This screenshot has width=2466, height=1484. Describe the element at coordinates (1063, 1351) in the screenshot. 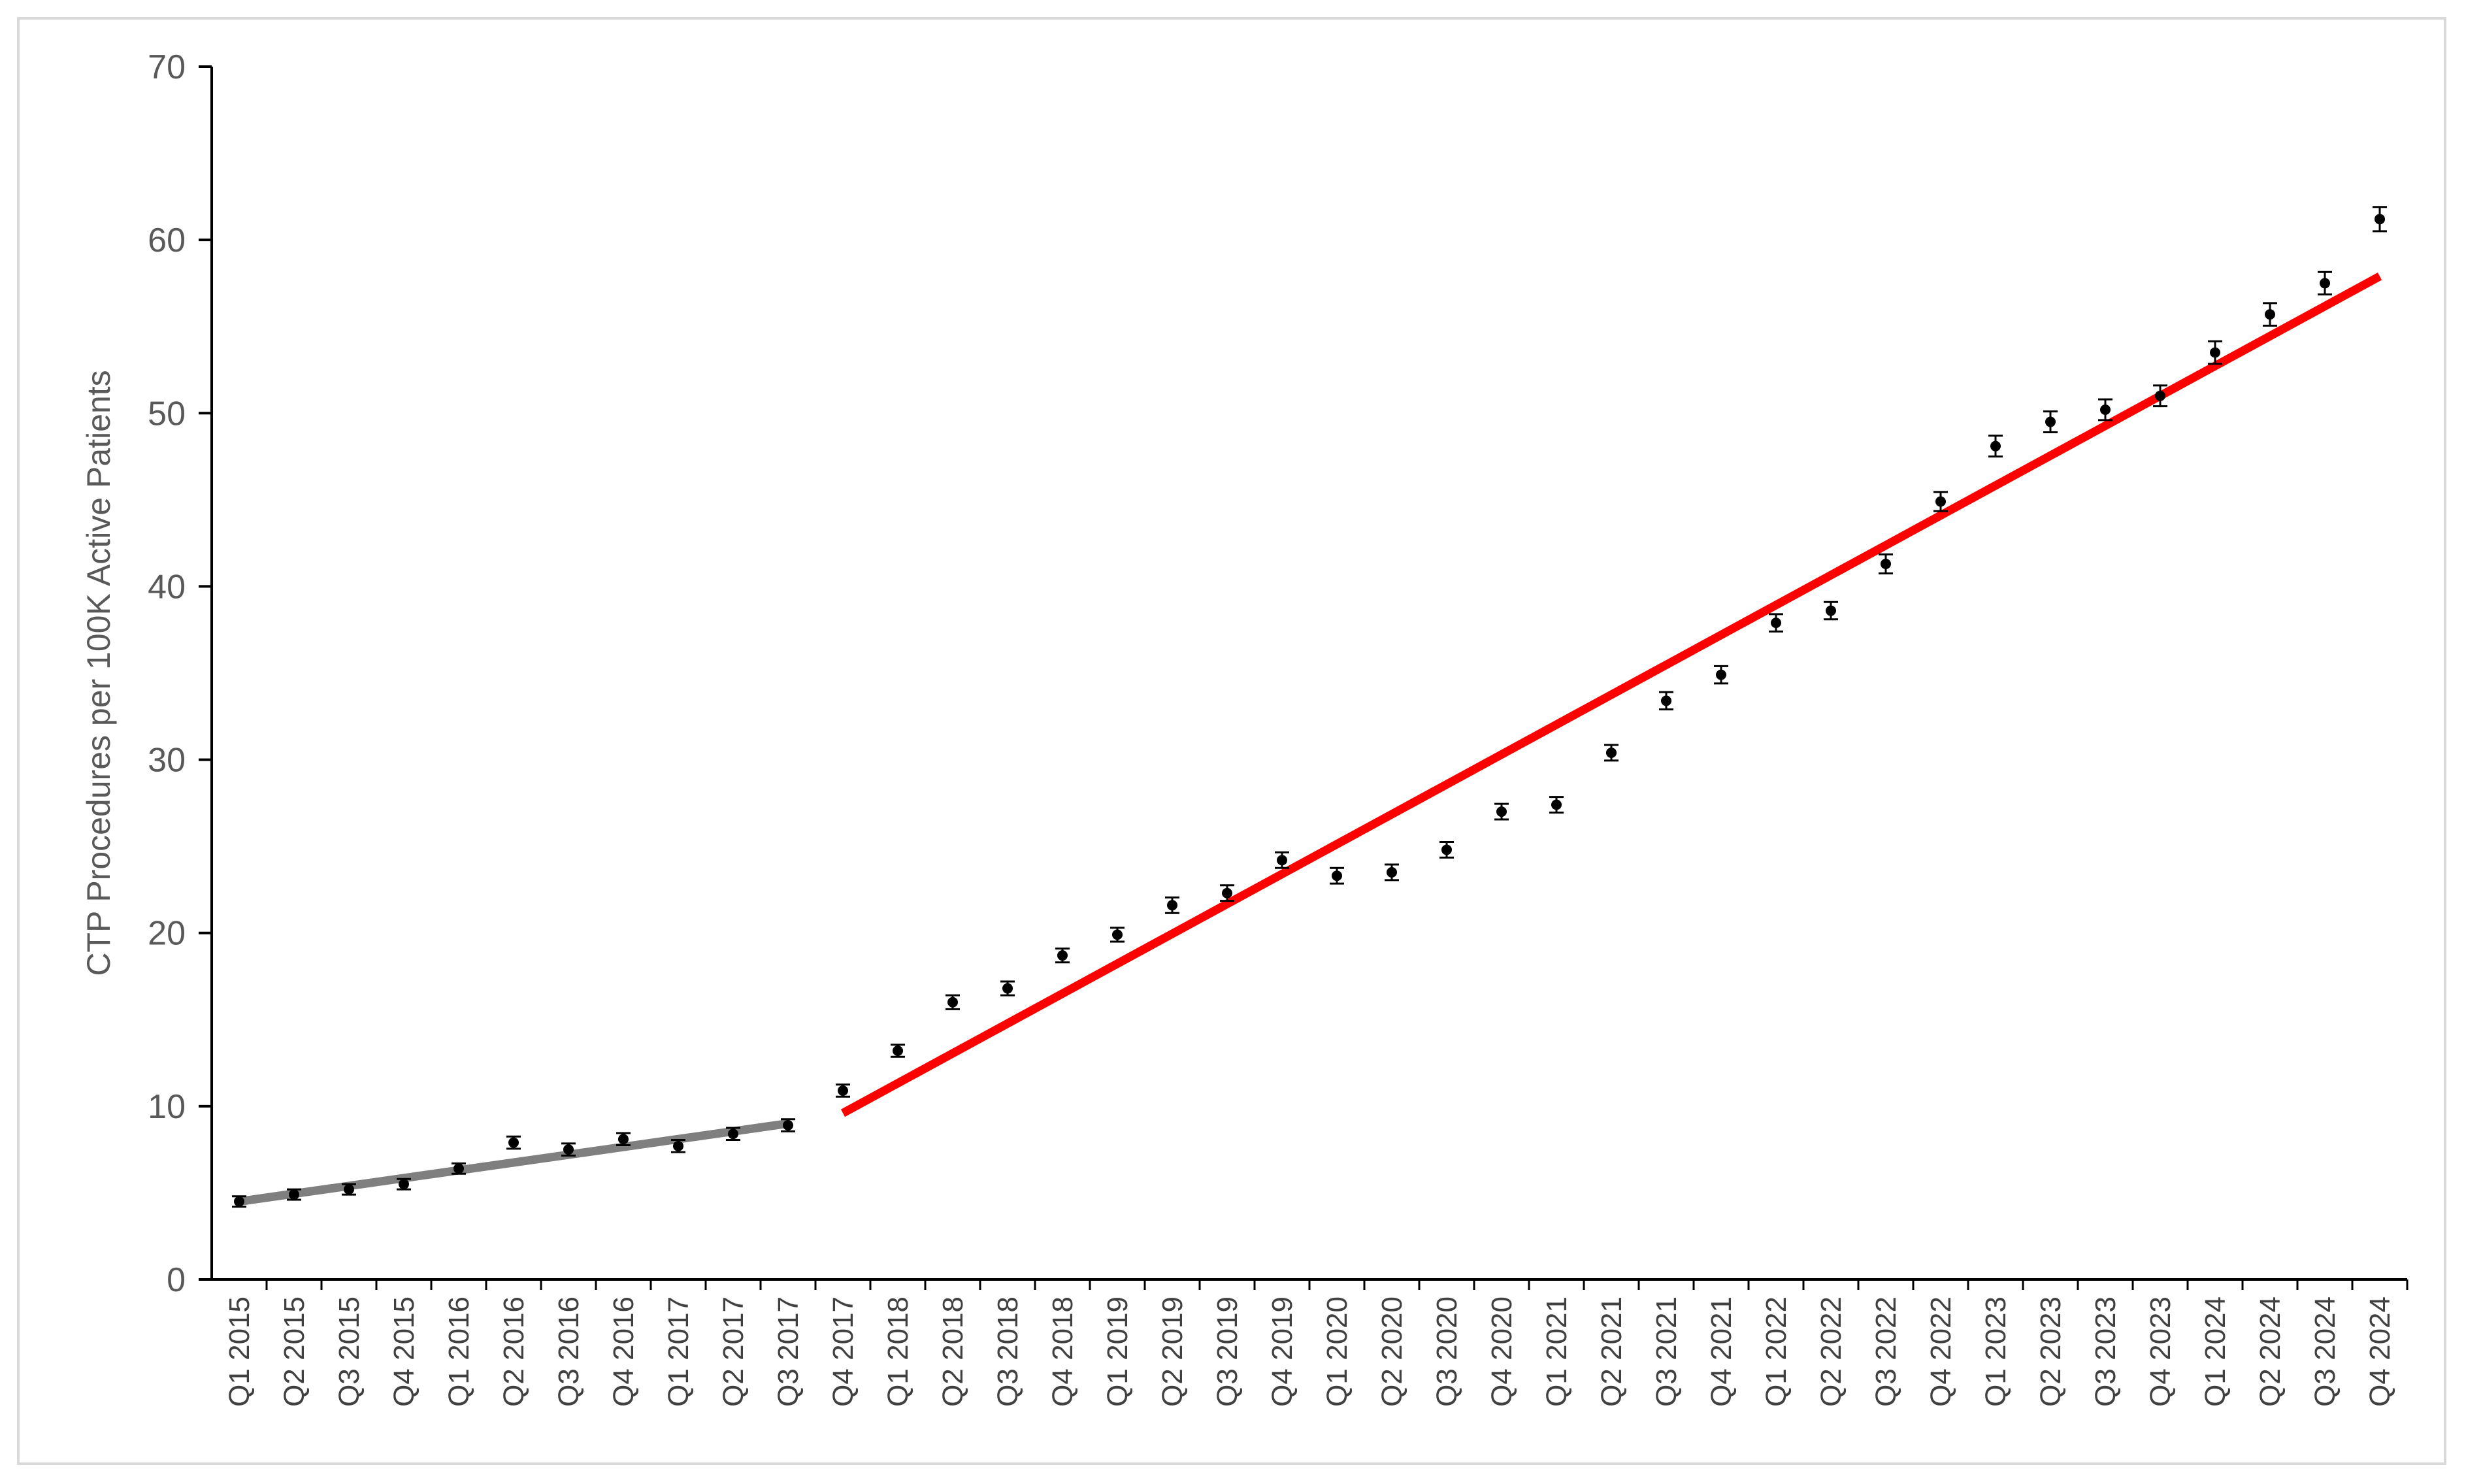

I see `x-tick-label: Q4 2018` at that location.